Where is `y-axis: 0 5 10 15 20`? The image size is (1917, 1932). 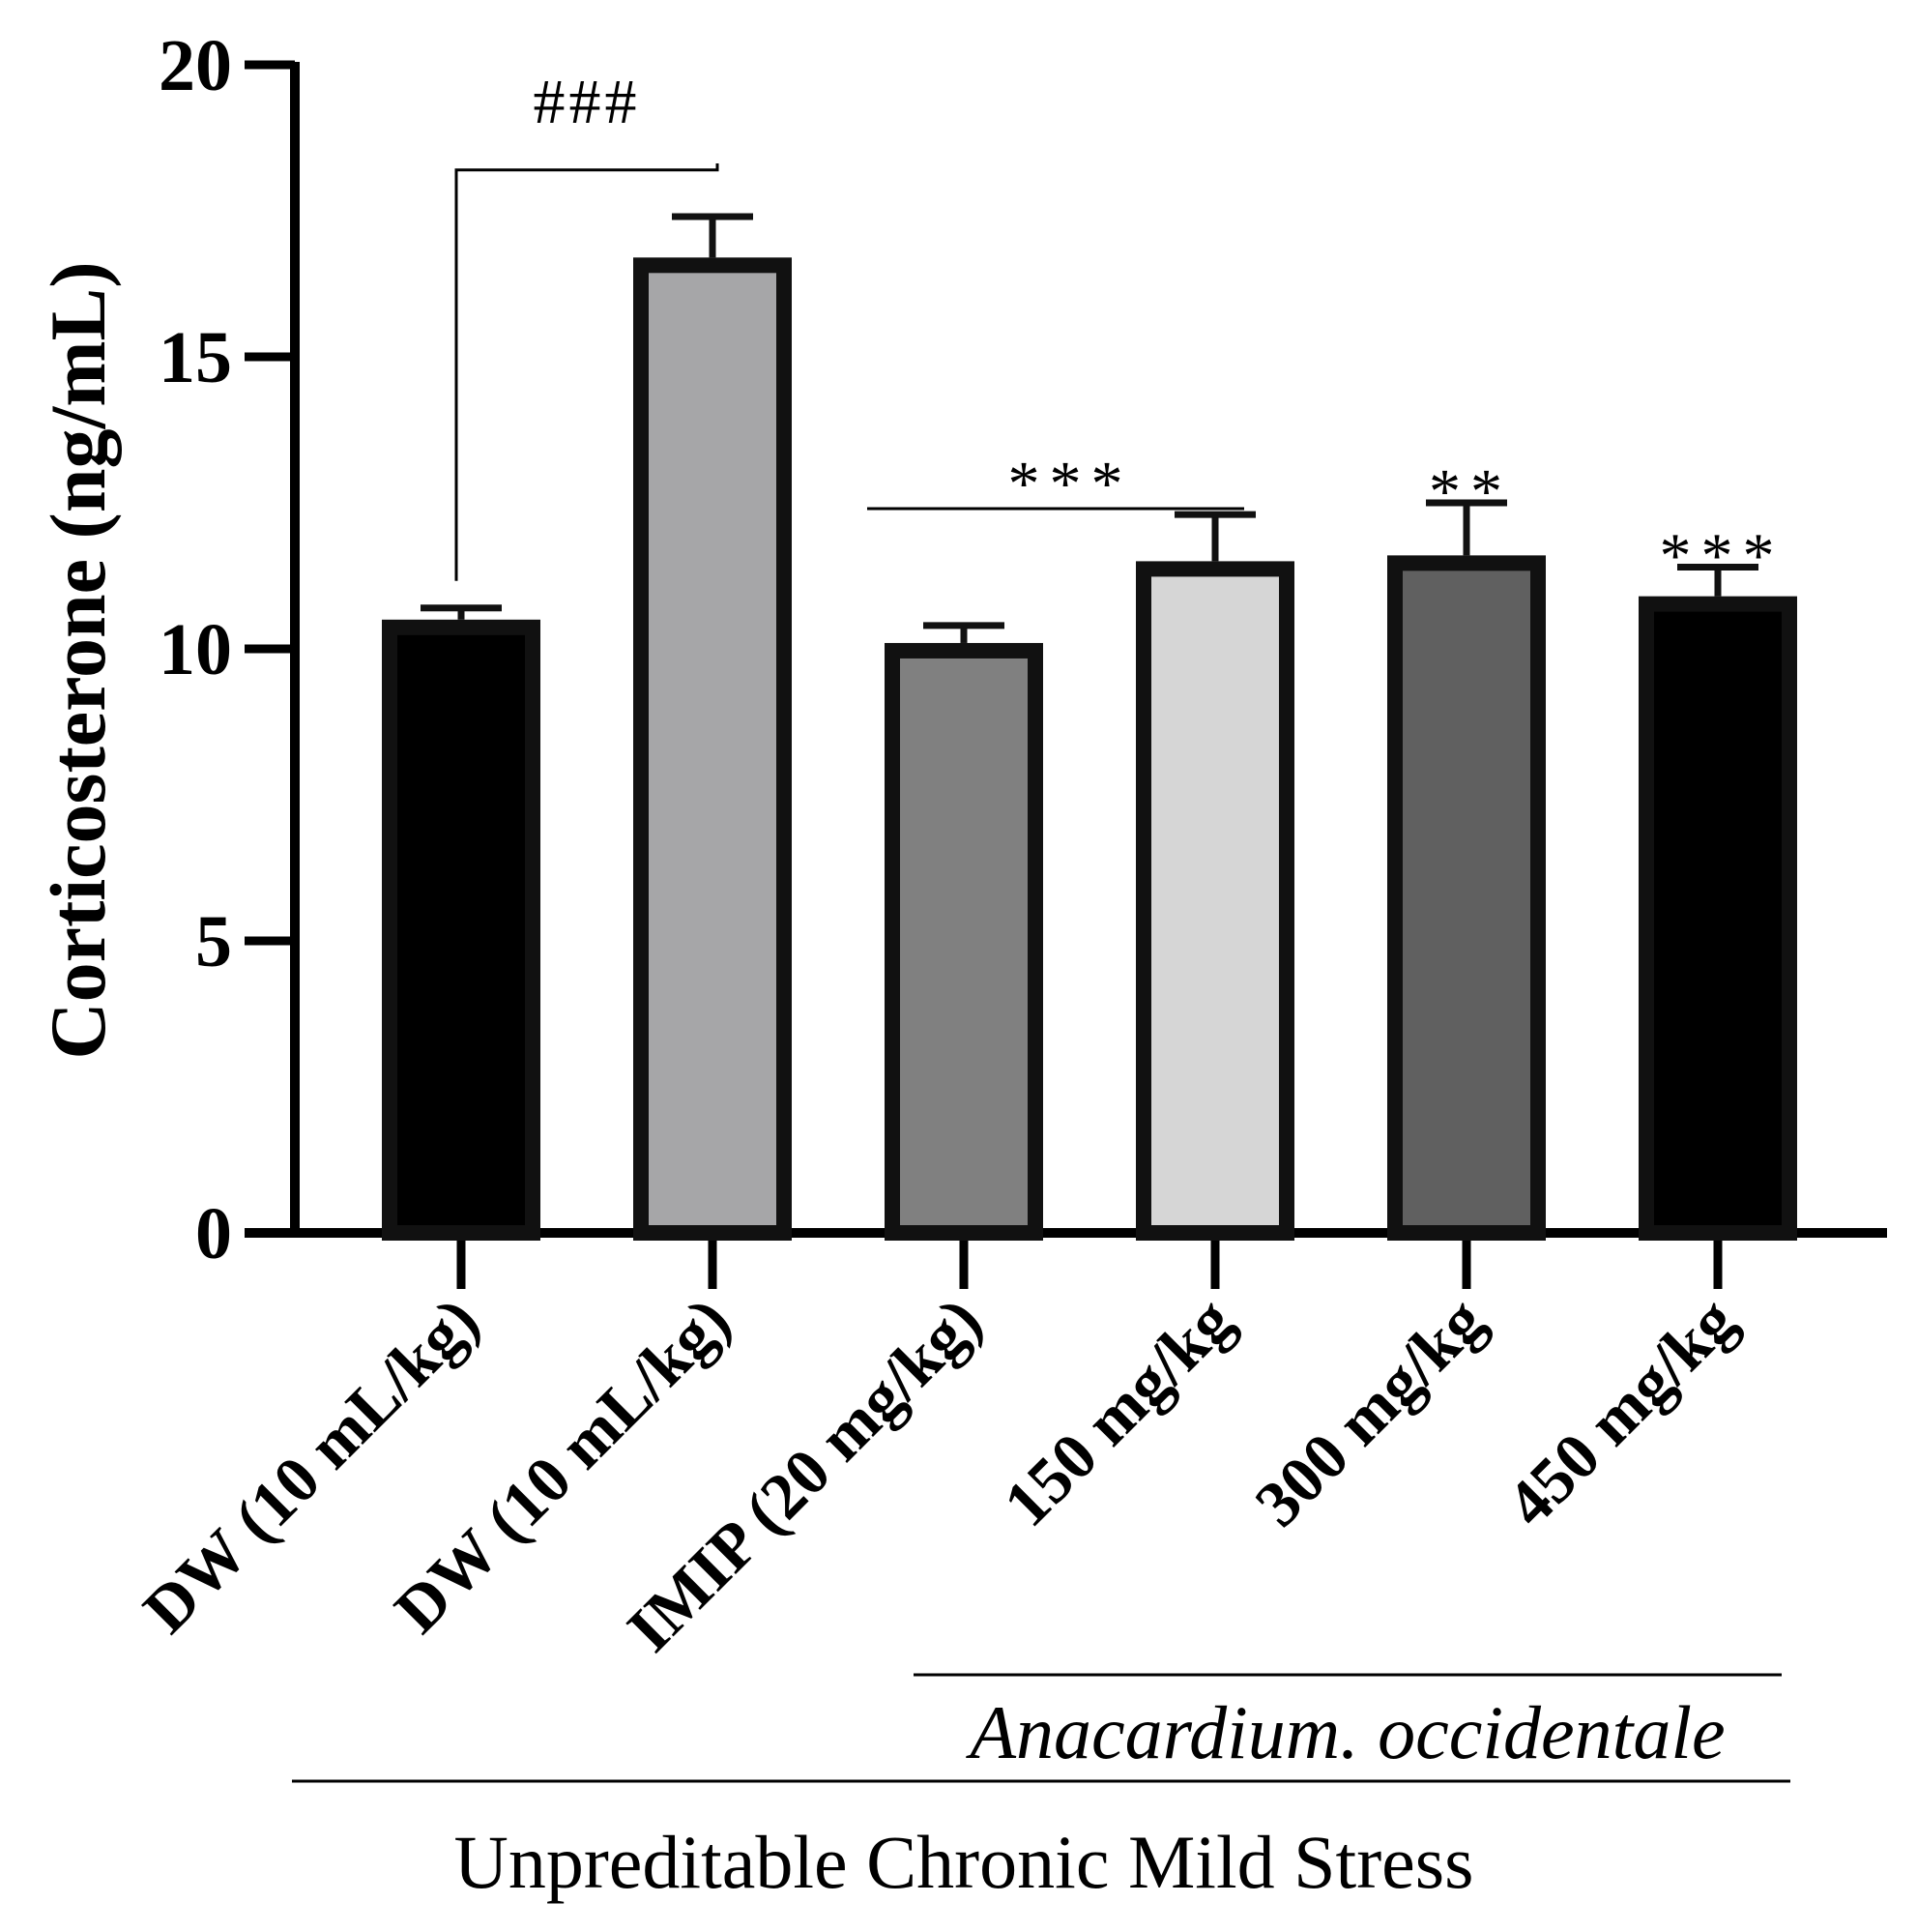 y-axis: 0 5 10 15 20 is located at coordinates (229, 649).